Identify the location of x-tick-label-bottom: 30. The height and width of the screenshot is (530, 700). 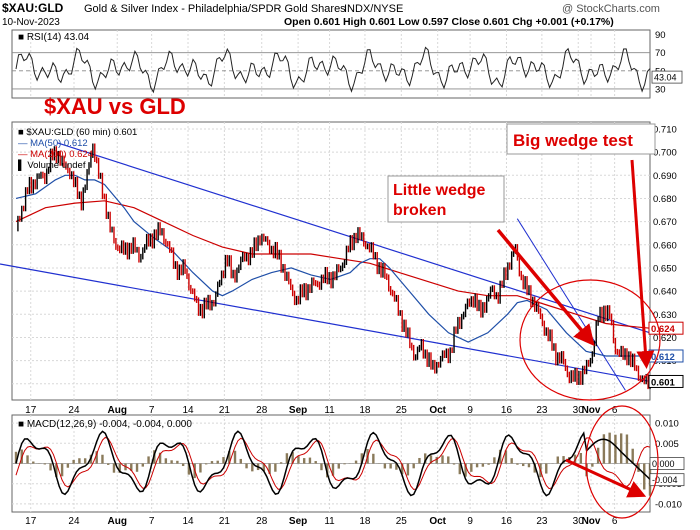
(579, 521).